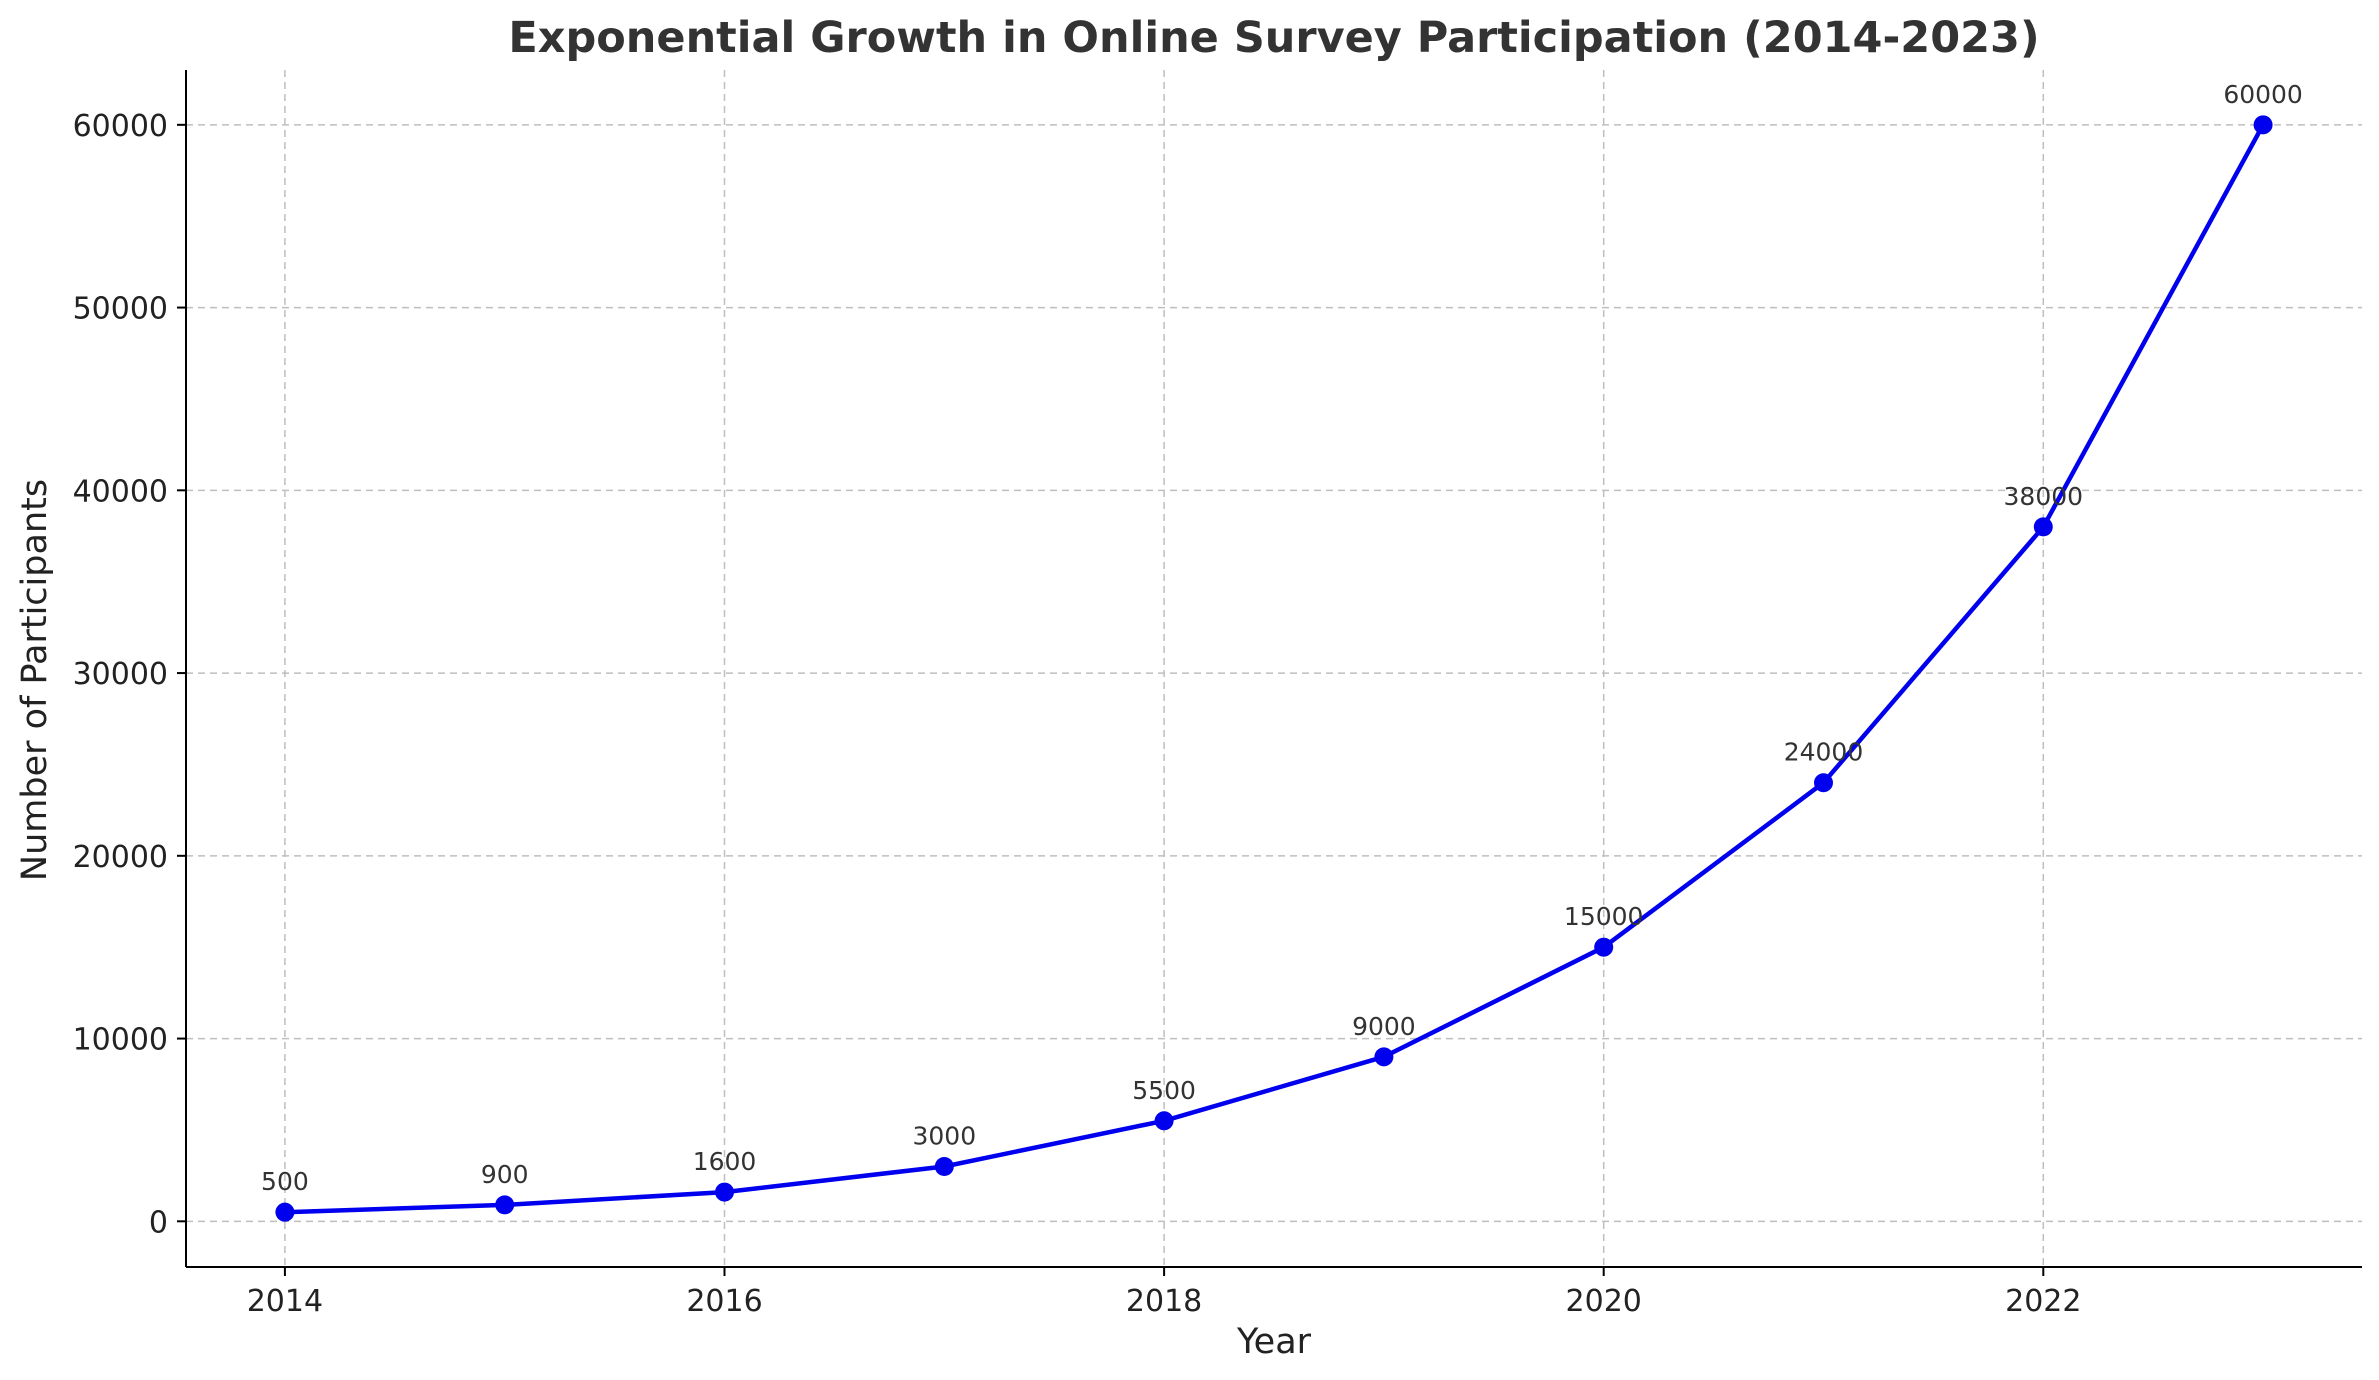 The width and height of the screenshot is (2379, 1380). What do you see at coordinates (725, 1161) in the screenshot?
I see `data-label: 1600` at bounding box center [725, 1161].